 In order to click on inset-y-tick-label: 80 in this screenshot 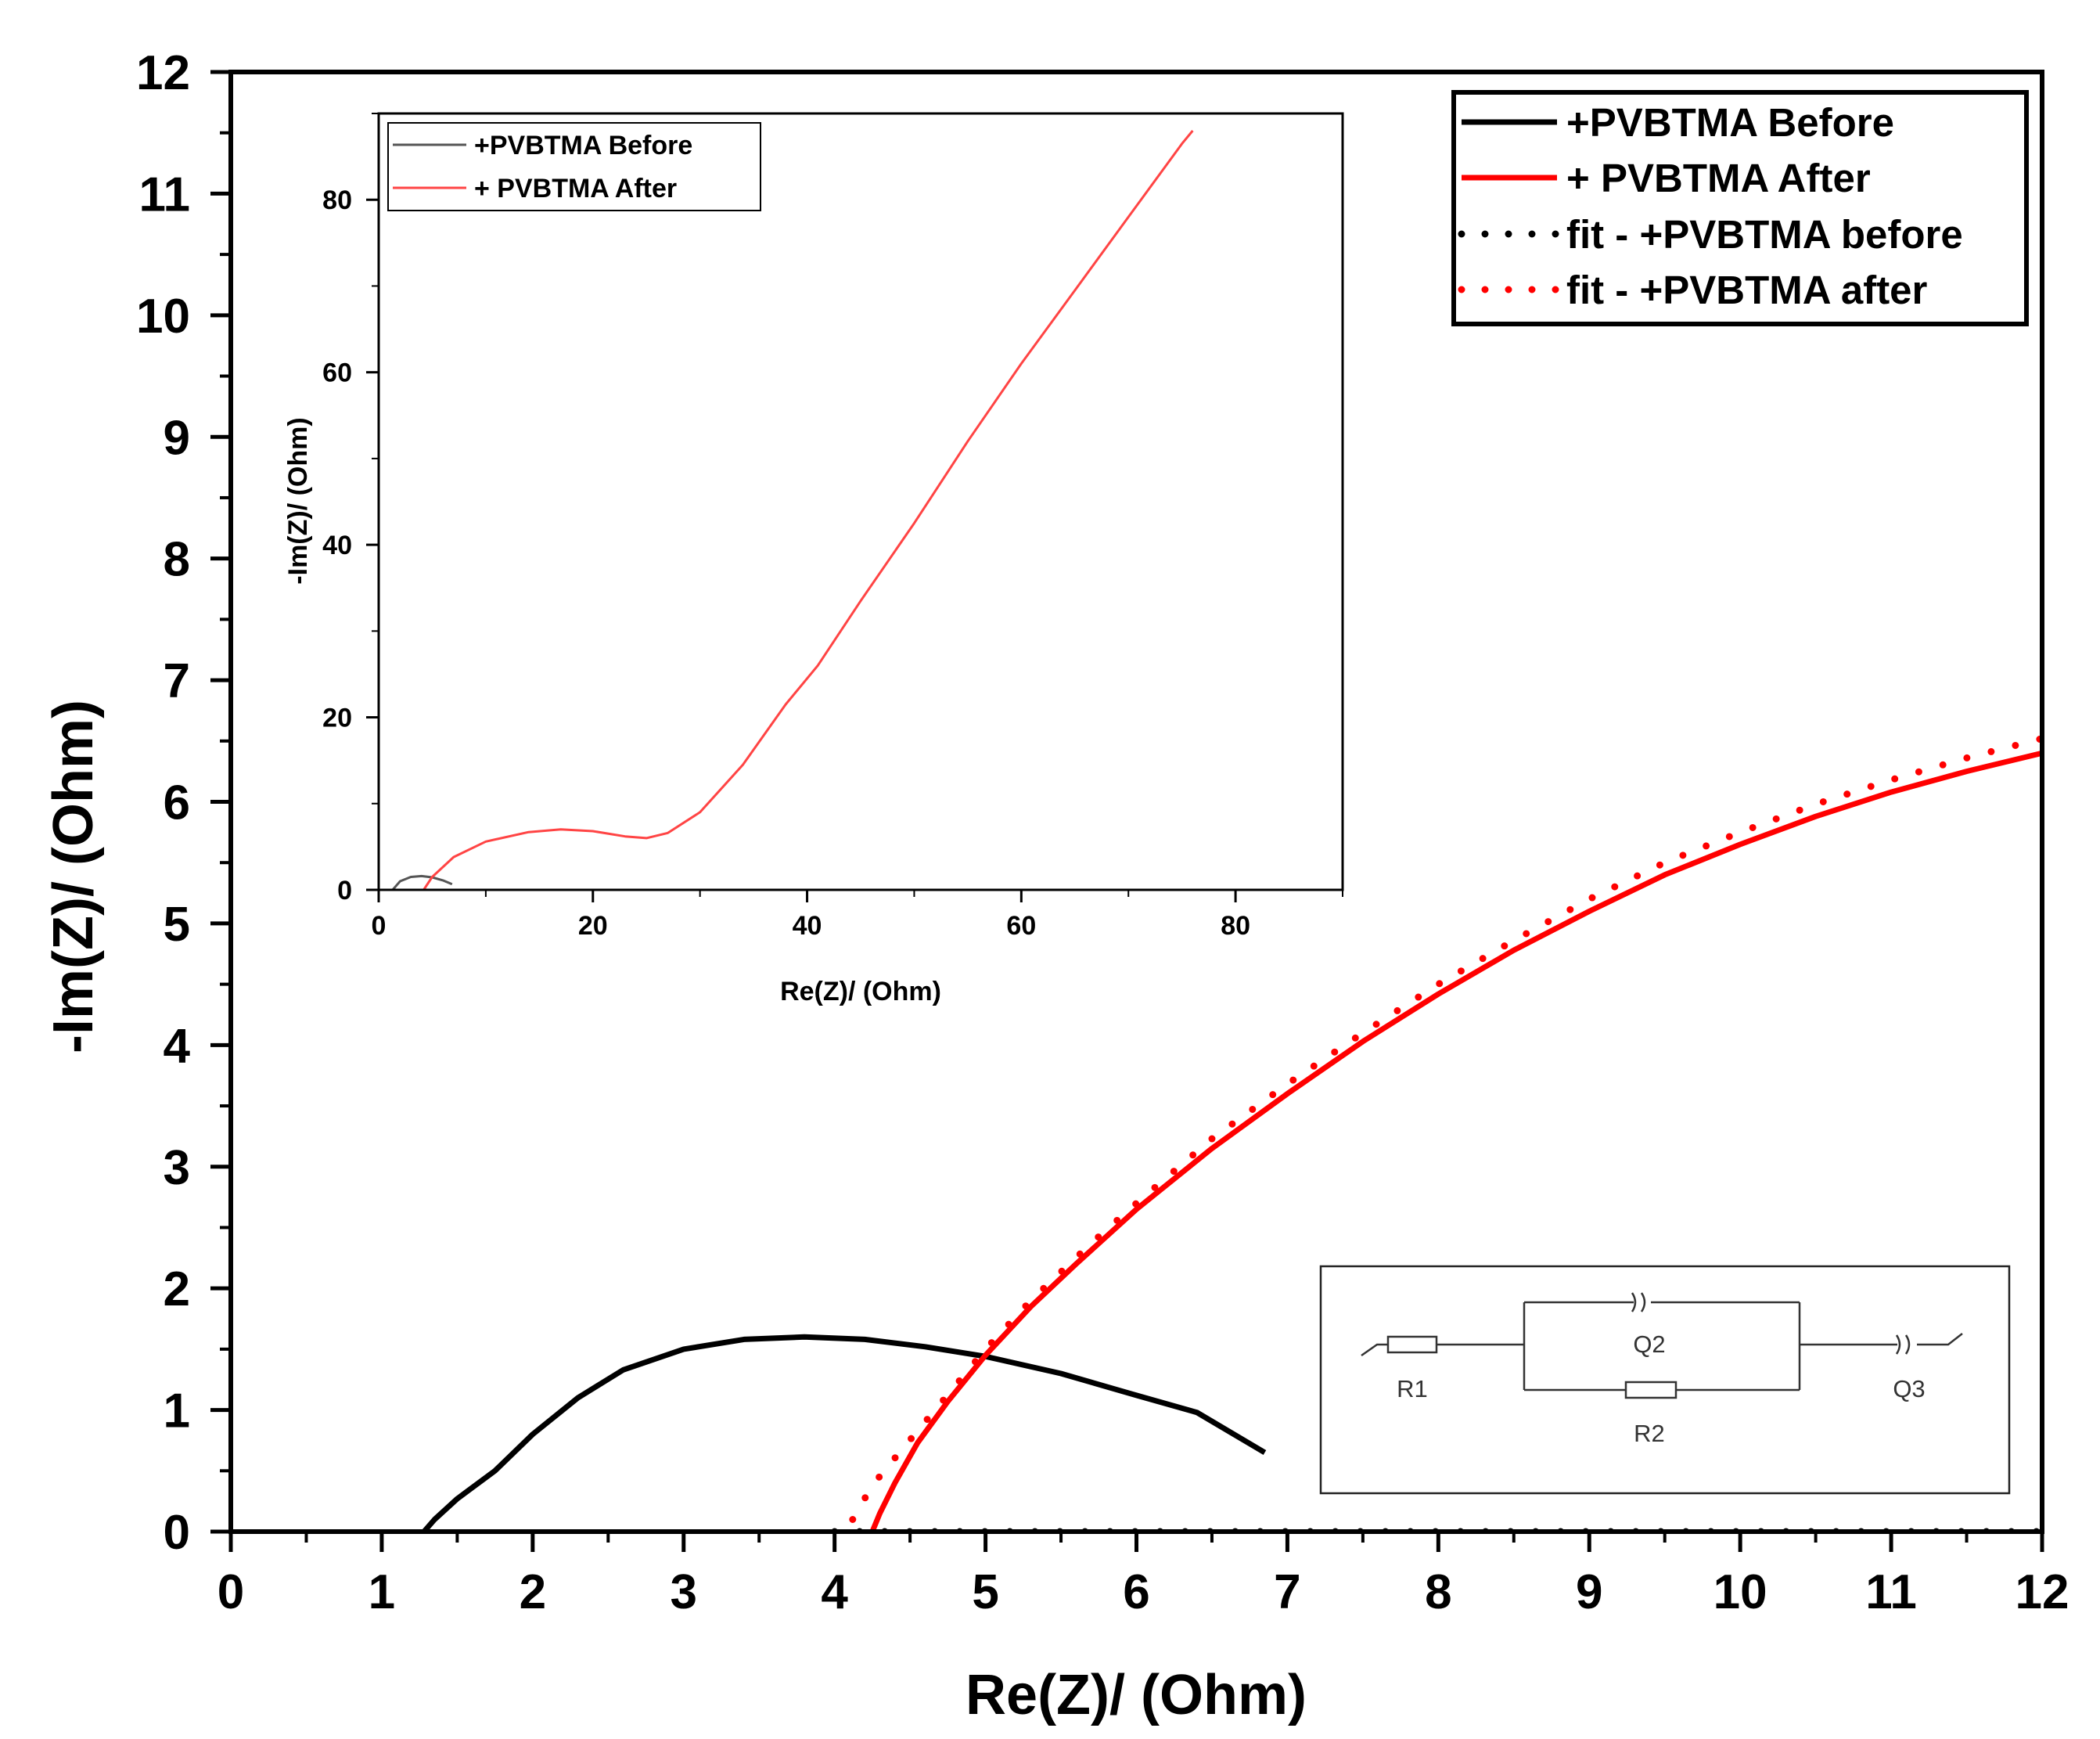, I will do `click(337, 200)`.